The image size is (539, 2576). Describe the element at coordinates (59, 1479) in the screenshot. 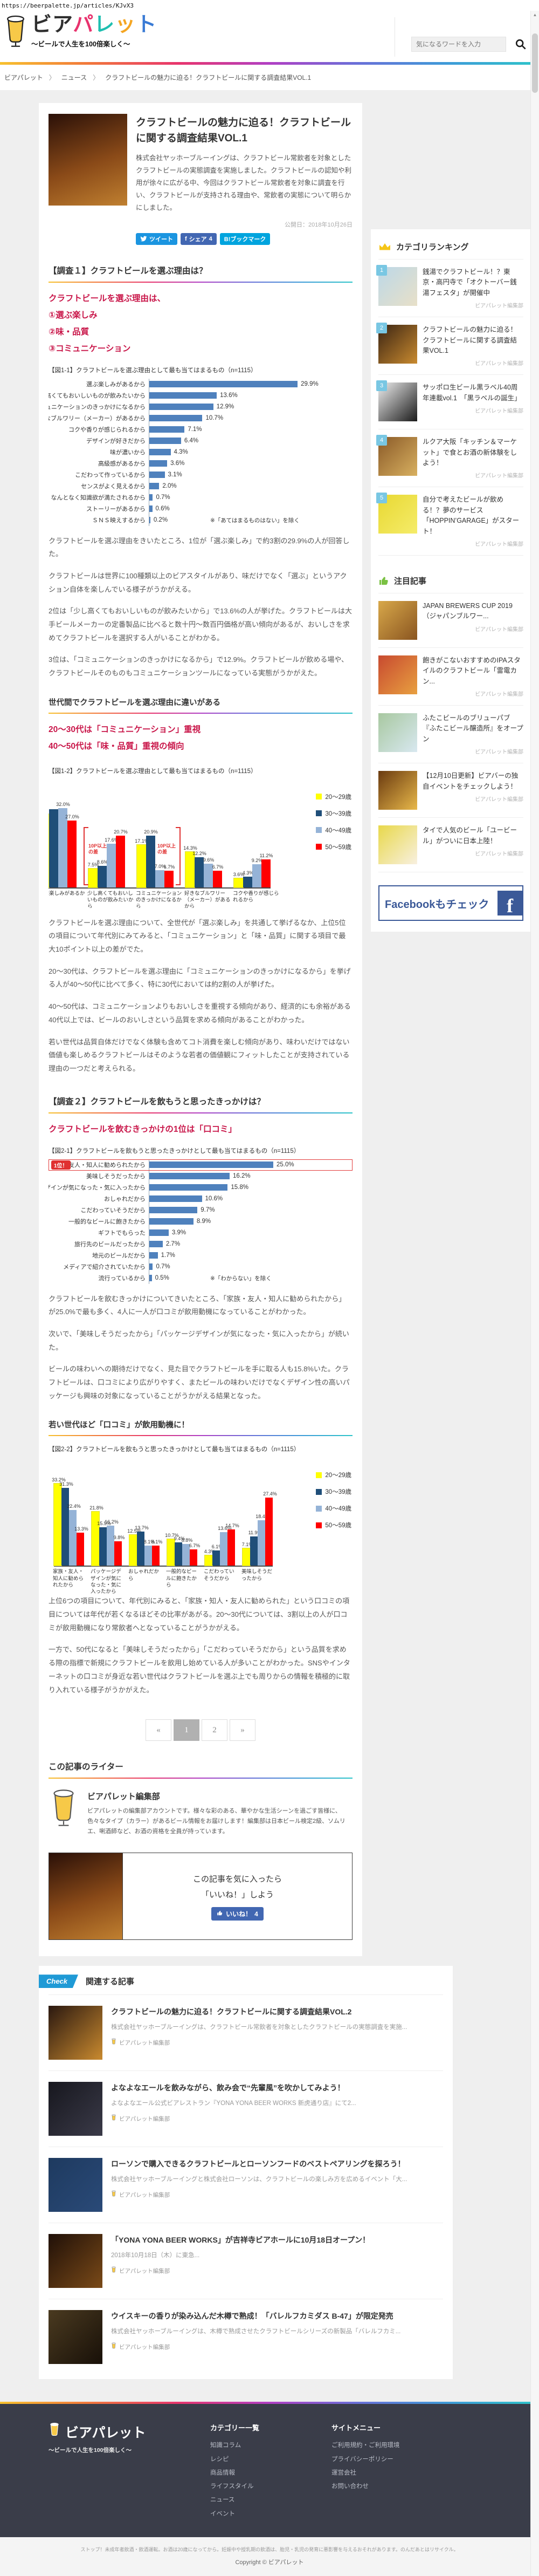

I see `bar-value: 33.2%` at that location.